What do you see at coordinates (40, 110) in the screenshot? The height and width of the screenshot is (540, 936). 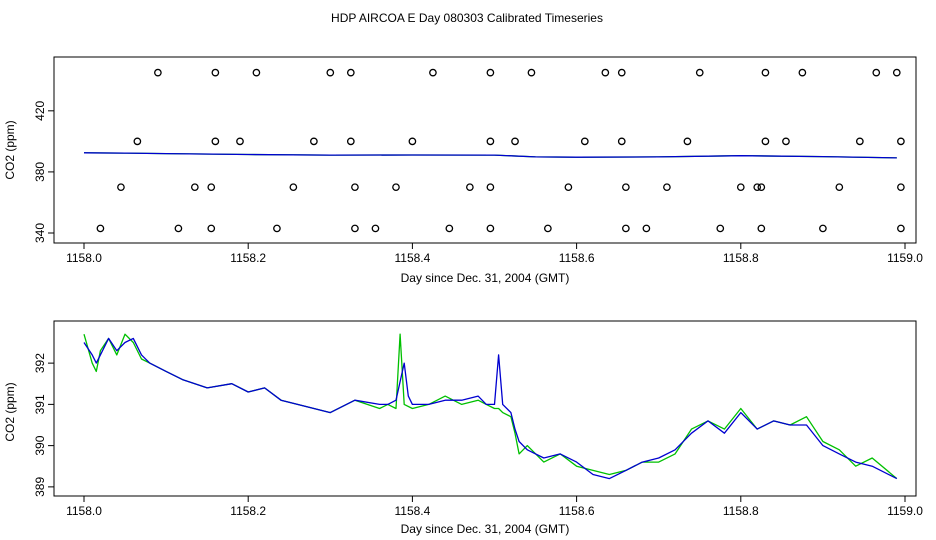 I see `y-tick-label: 420` at bounding box center [40, 110].